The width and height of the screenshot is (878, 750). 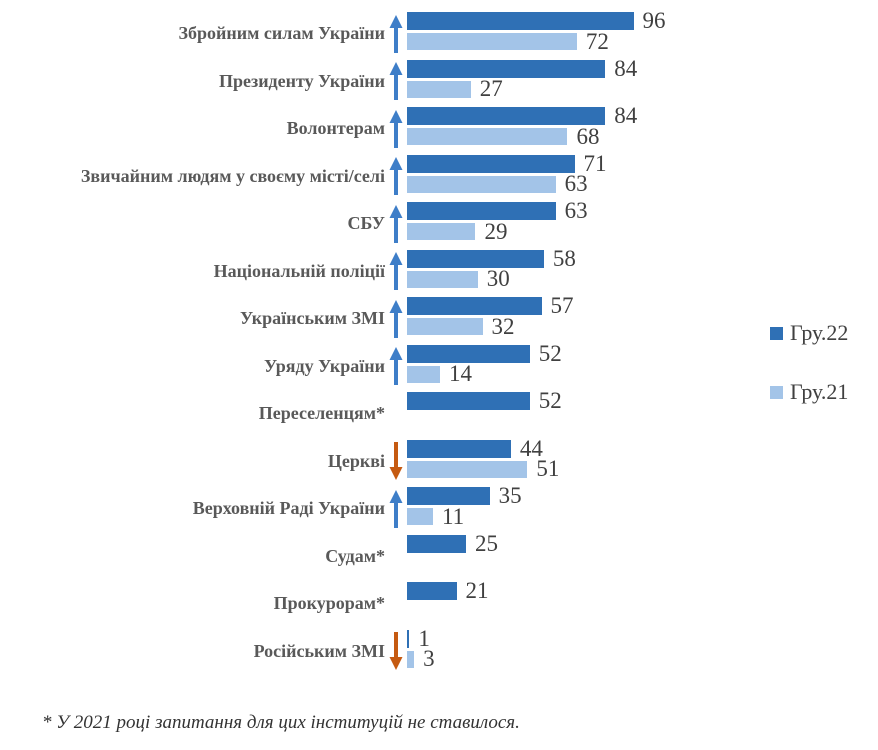 I want to click on value-label-gru22: 96, so click(x=654, y=20).